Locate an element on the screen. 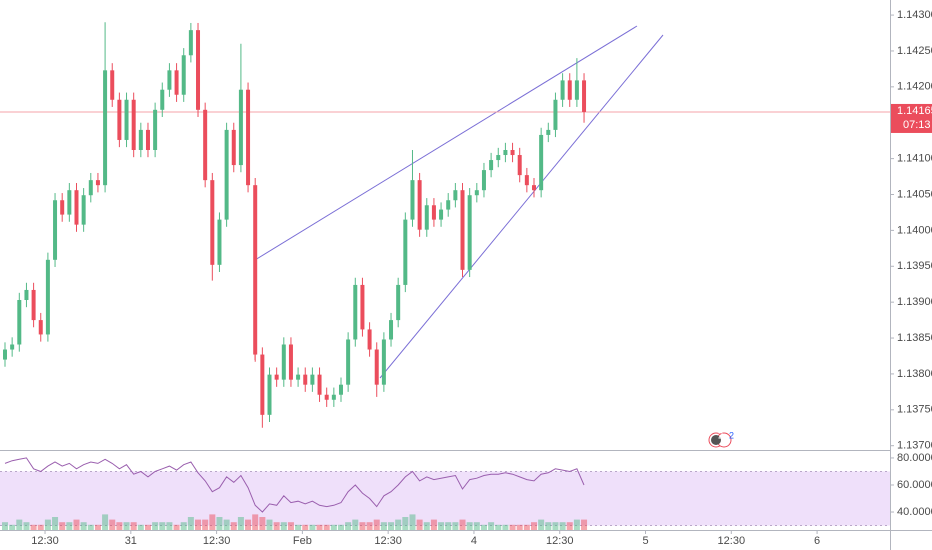 The height and width of the screenshot is (550, 932). x-tick-label: 12:30 is located at coordinates (388, 541).